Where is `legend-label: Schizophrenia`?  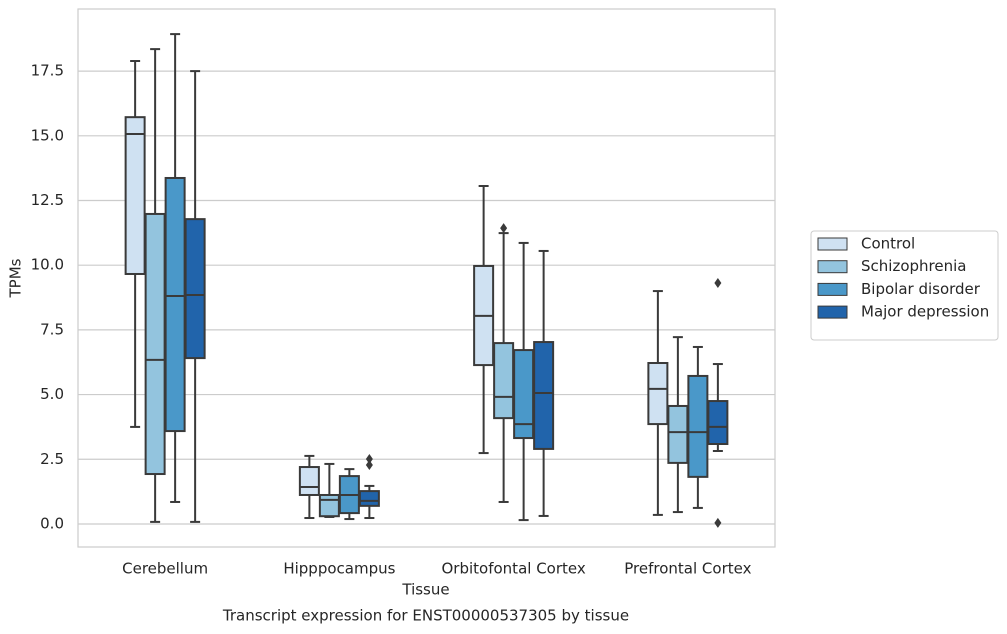
legend-label: Schizophrenia is located at coordinates (913, 266).